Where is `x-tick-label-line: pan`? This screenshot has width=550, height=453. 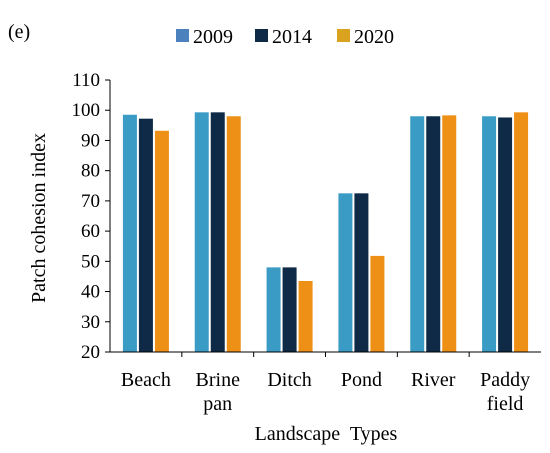
x-tick-label-line: pan is located at coordinates (217, 404).